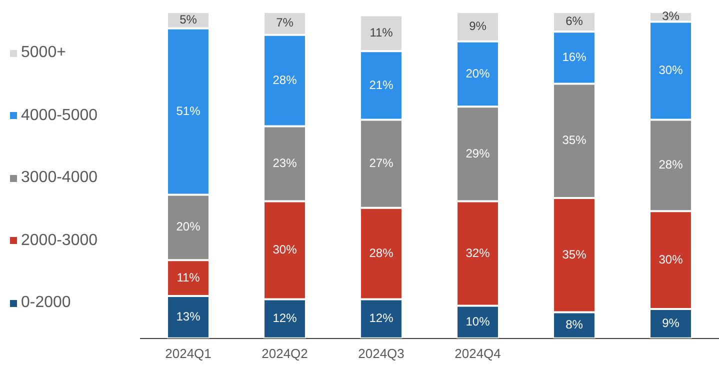 Image resolution: width=719 pixels, height=374 pixels. What do you see at coordinates (188, 111) in the screenshot?
I see `data-label: 51%` at bounding box center [188, 111].